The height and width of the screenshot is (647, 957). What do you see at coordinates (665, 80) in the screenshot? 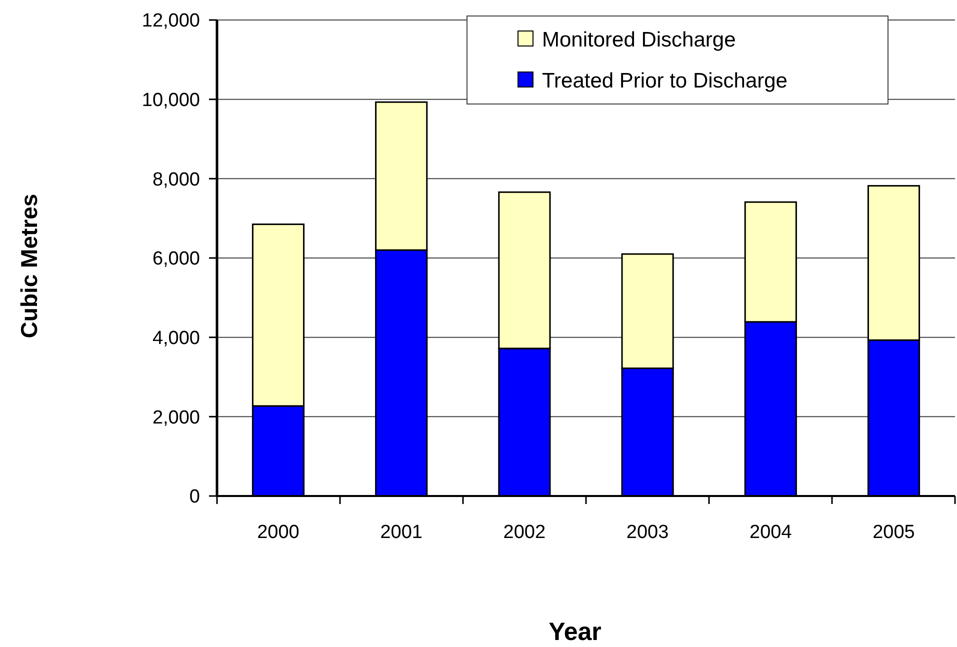
I see `legend-label: Treated Prior to Discharge` at bounding box center [665, 80].